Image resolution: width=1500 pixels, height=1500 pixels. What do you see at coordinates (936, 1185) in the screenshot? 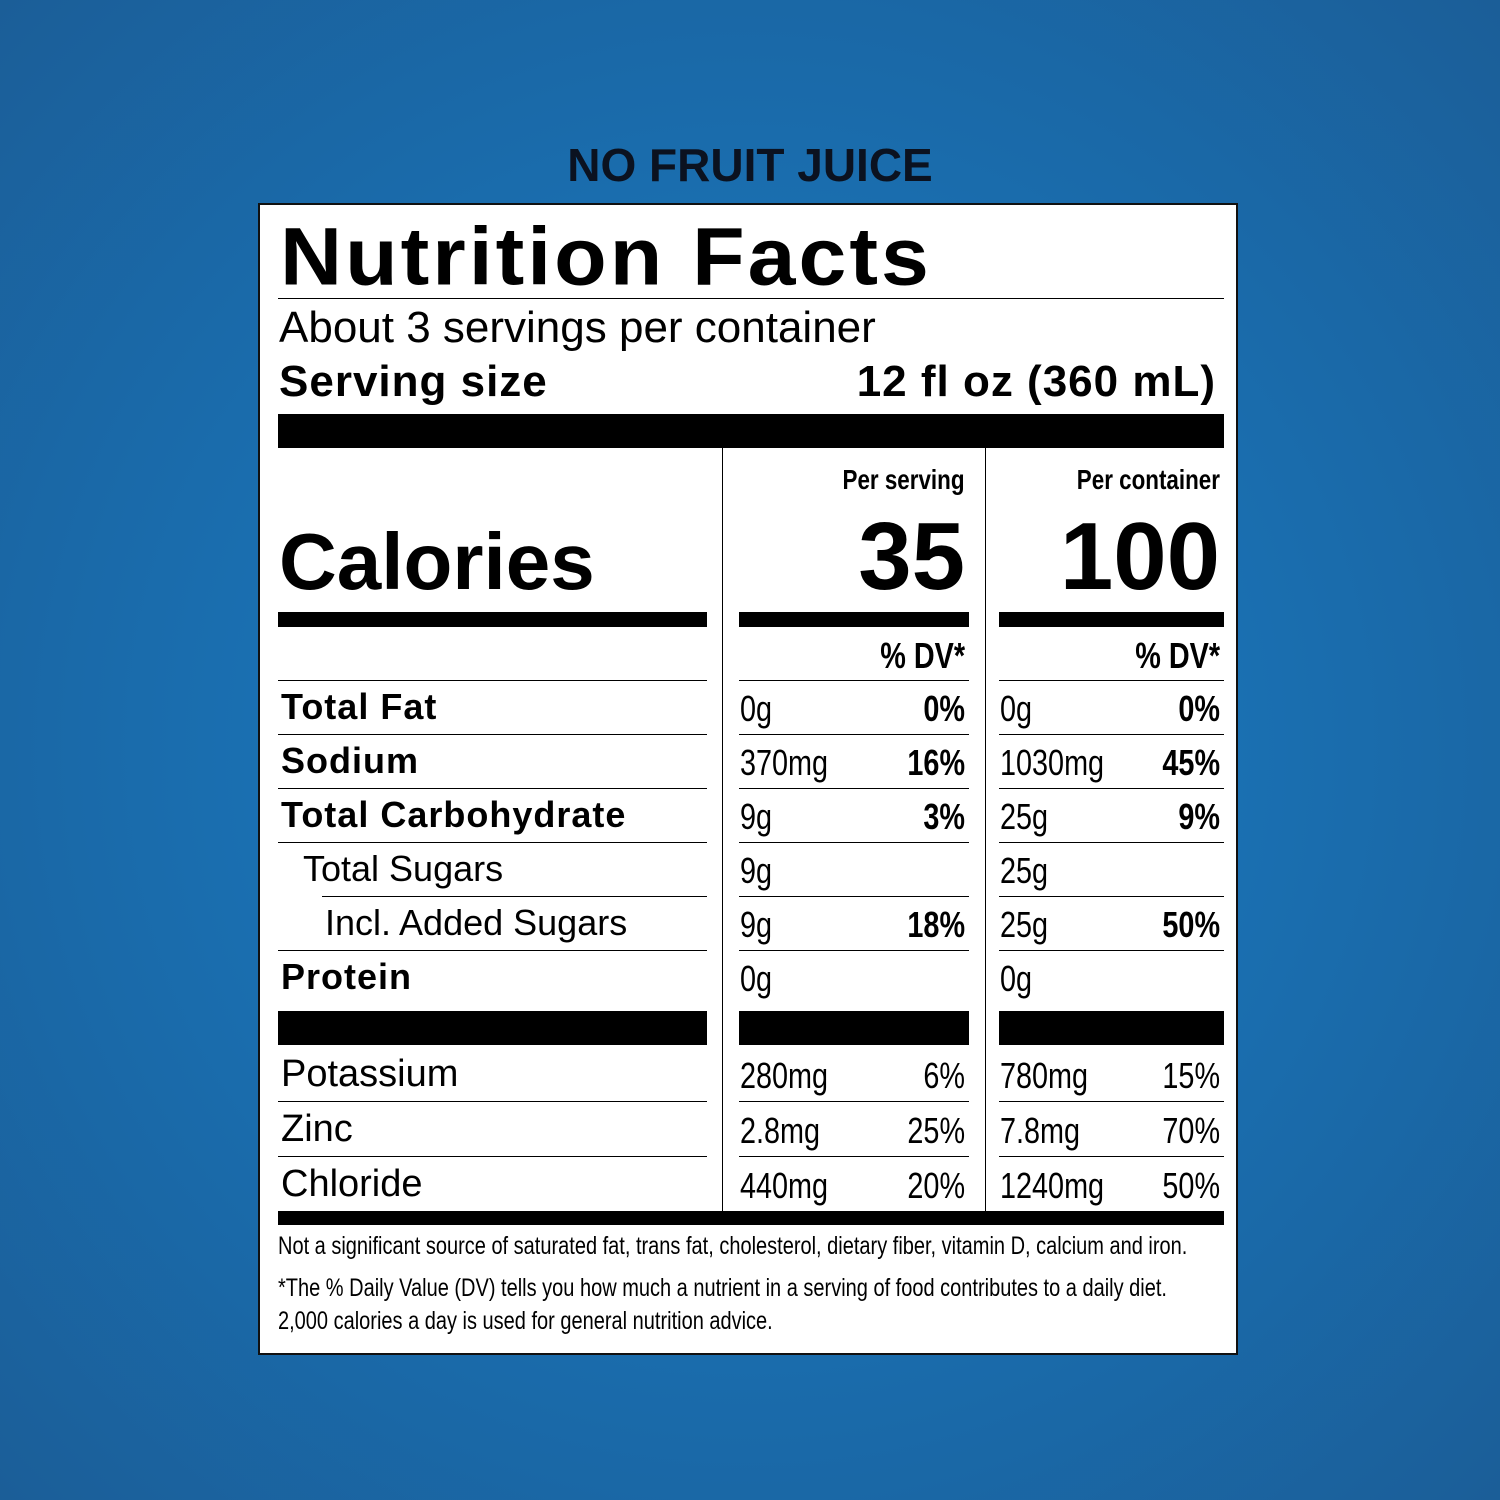
I see `daily-value: 20%` at bounding box center [936, 1185].